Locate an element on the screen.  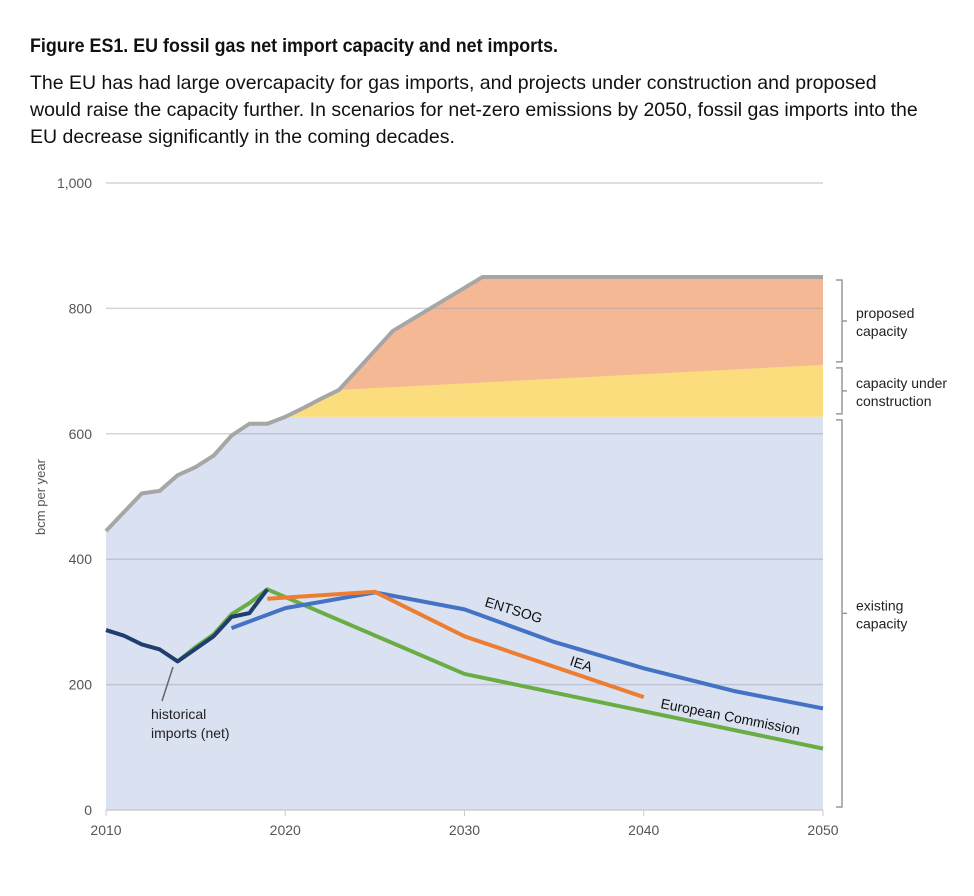
series-entsog is located at coordinates (527, 650).